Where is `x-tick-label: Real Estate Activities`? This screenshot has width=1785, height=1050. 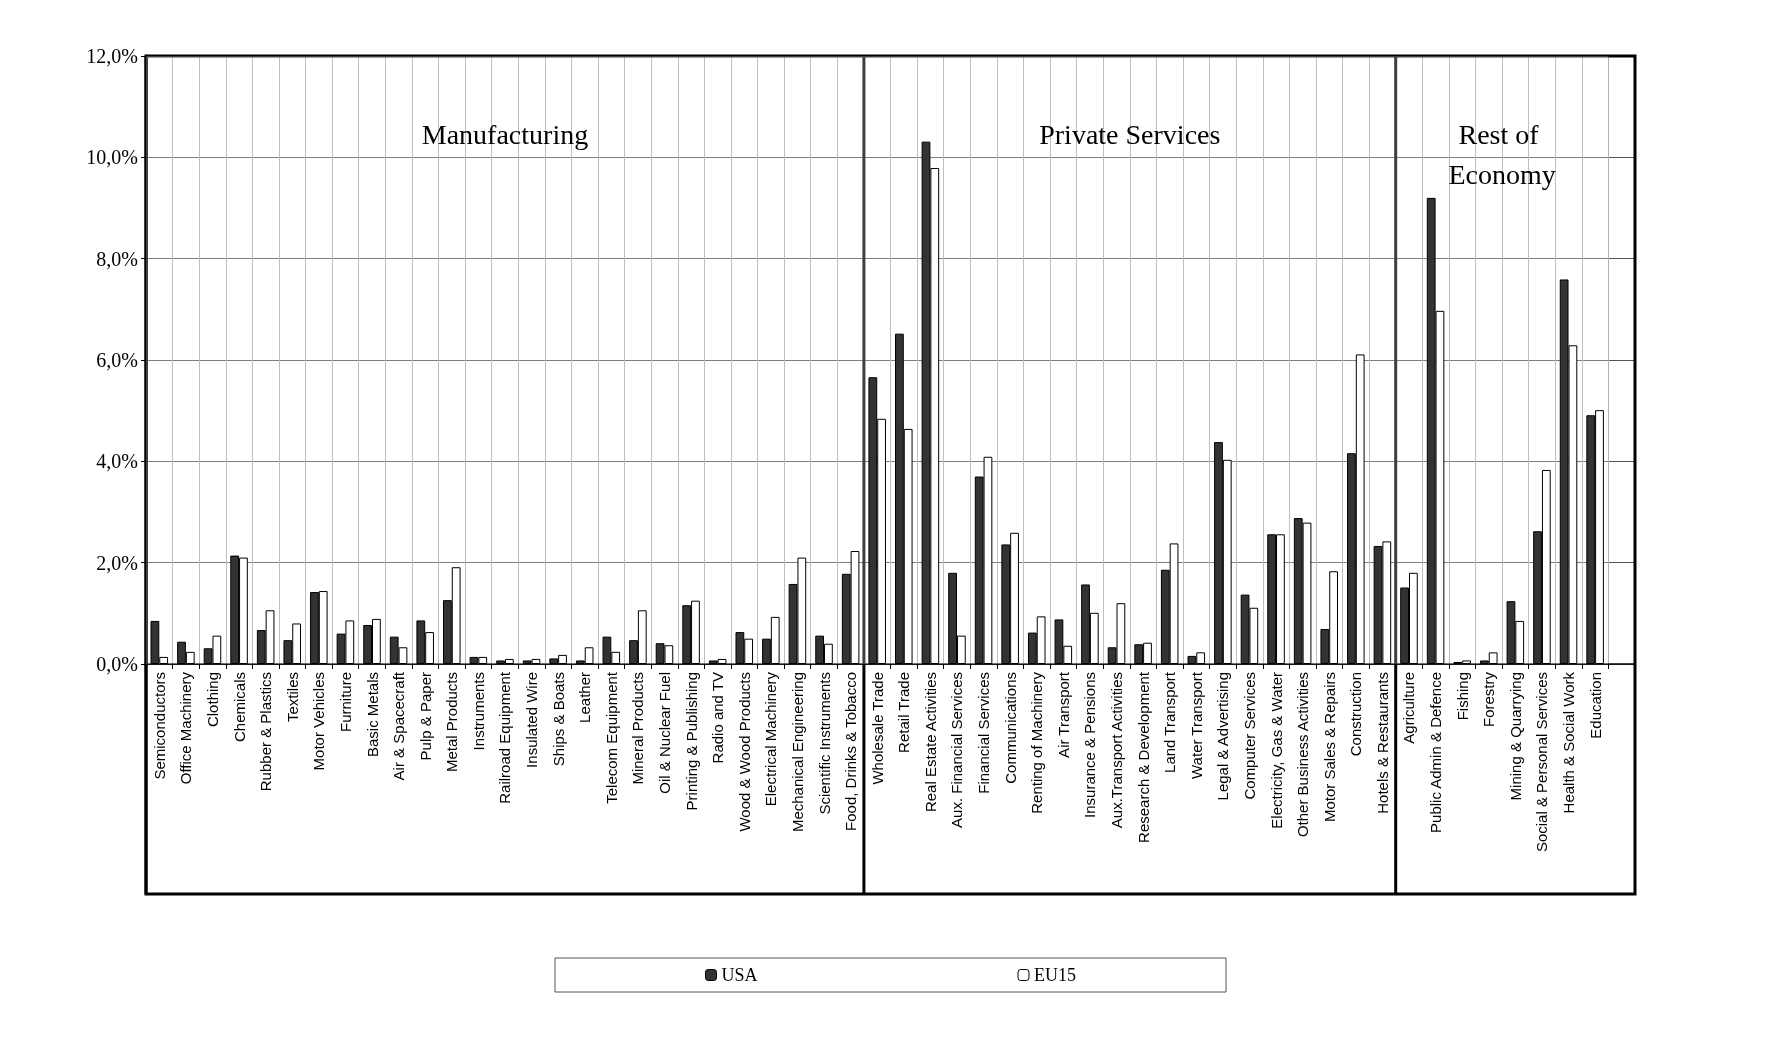 x-tick-label: Real Estate Activities is located at coordinates (930, 742).